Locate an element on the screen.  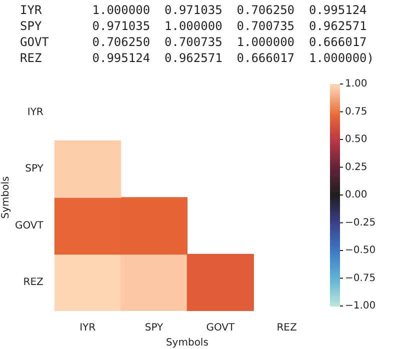
color-bar-label: −1.00 is located at coordinates (360, 306).